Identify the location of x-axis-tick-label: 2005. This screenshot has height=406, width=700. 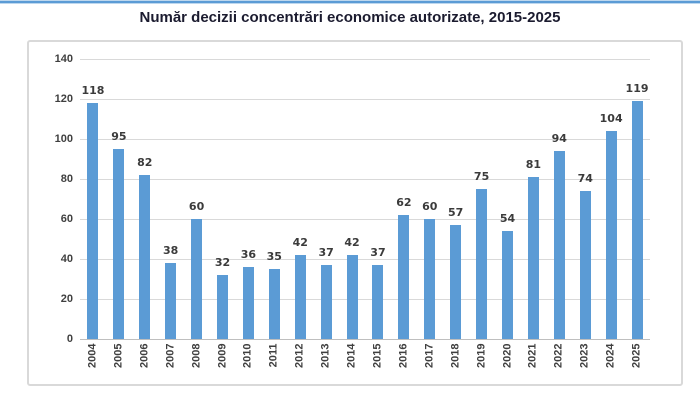
(118, 355).